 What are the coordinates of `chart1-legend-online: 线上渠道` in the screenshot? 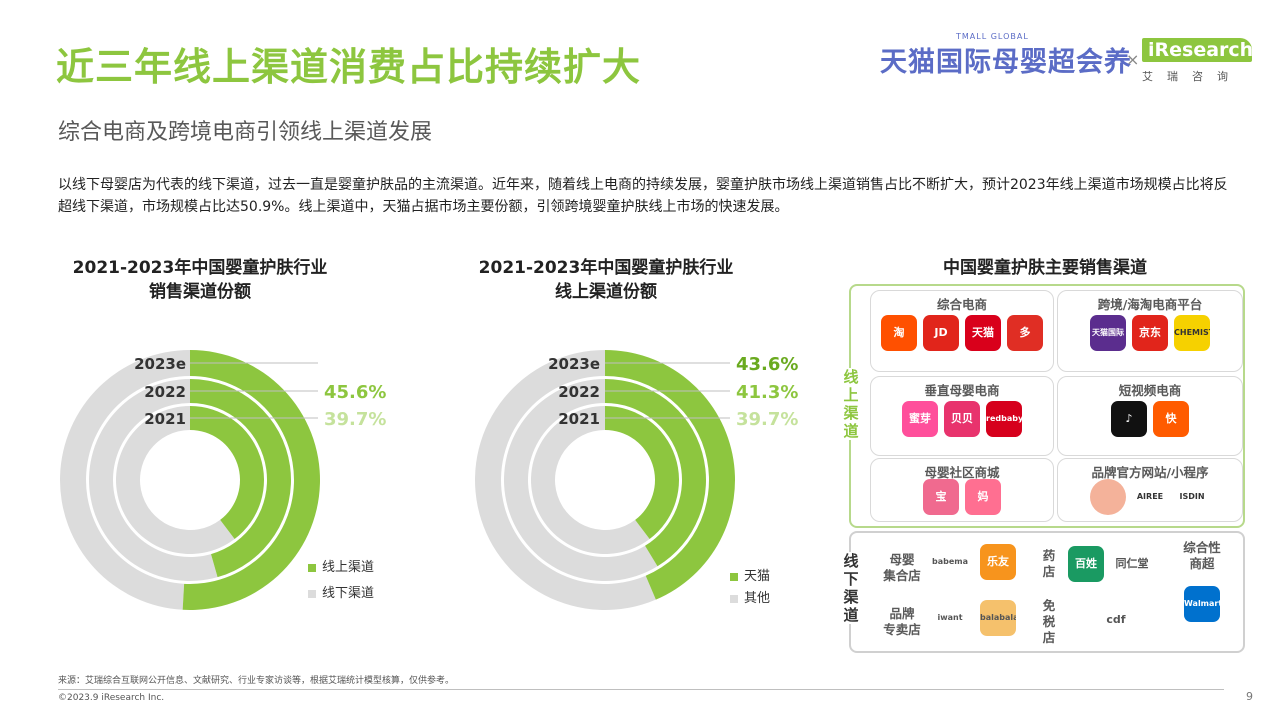 It's located at (341, 565).